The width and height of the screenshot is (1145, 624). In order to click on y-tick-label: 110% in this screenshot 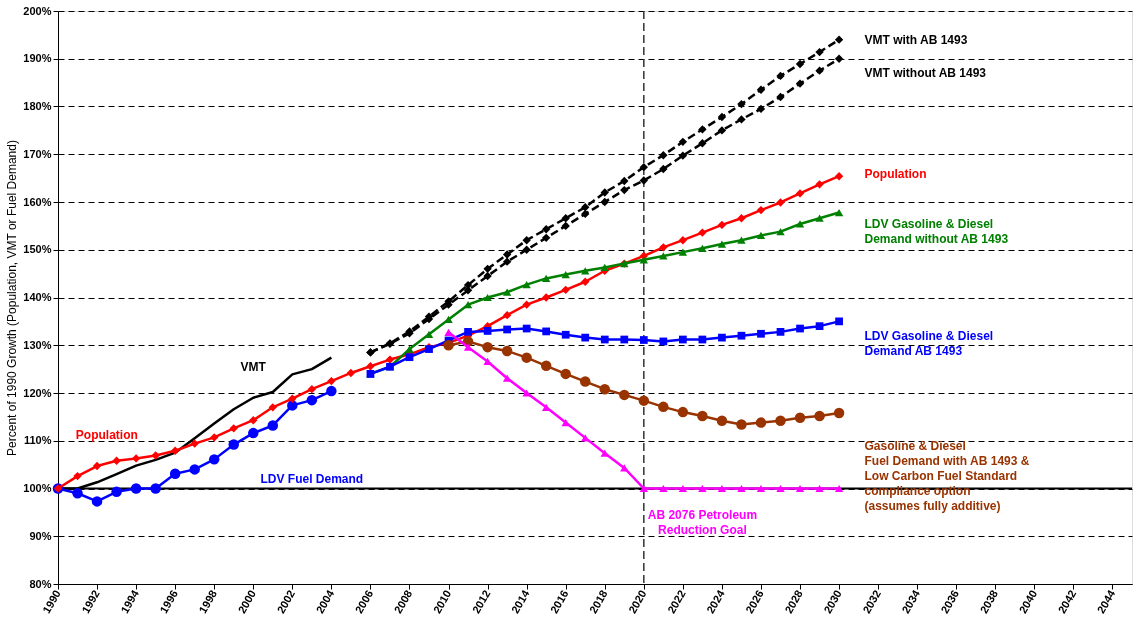, I will do `click(37, 440)`.